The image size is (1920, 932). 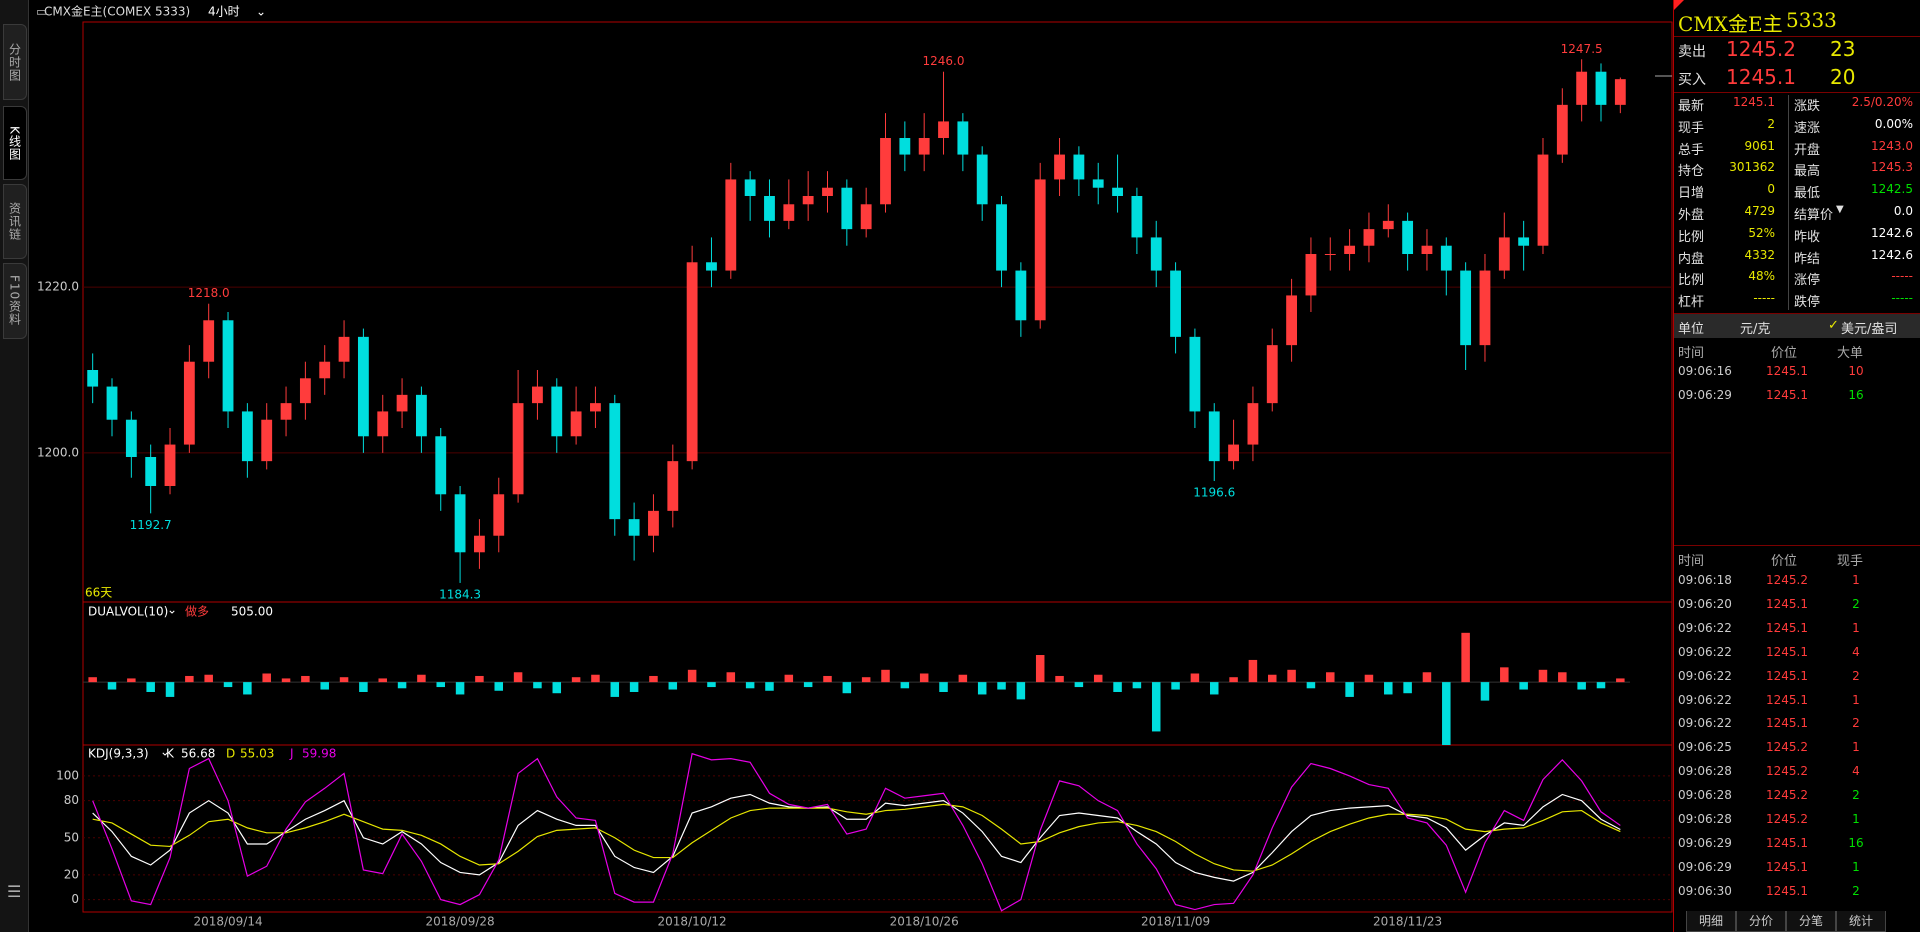 I want to click on period-label: 66天, so click(x=98, y=593).